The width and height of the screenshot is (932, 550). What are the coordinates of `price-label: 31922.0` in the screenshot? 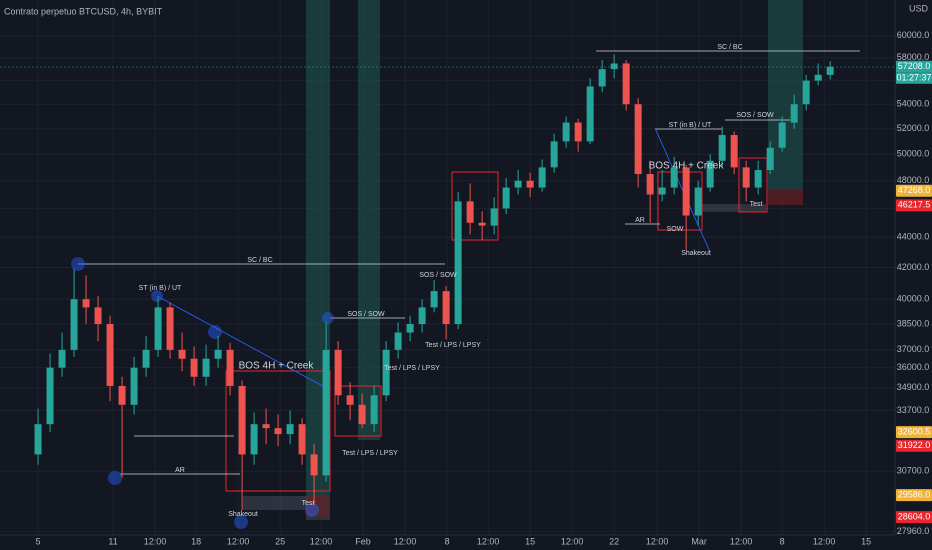 It's located at (914, 445).